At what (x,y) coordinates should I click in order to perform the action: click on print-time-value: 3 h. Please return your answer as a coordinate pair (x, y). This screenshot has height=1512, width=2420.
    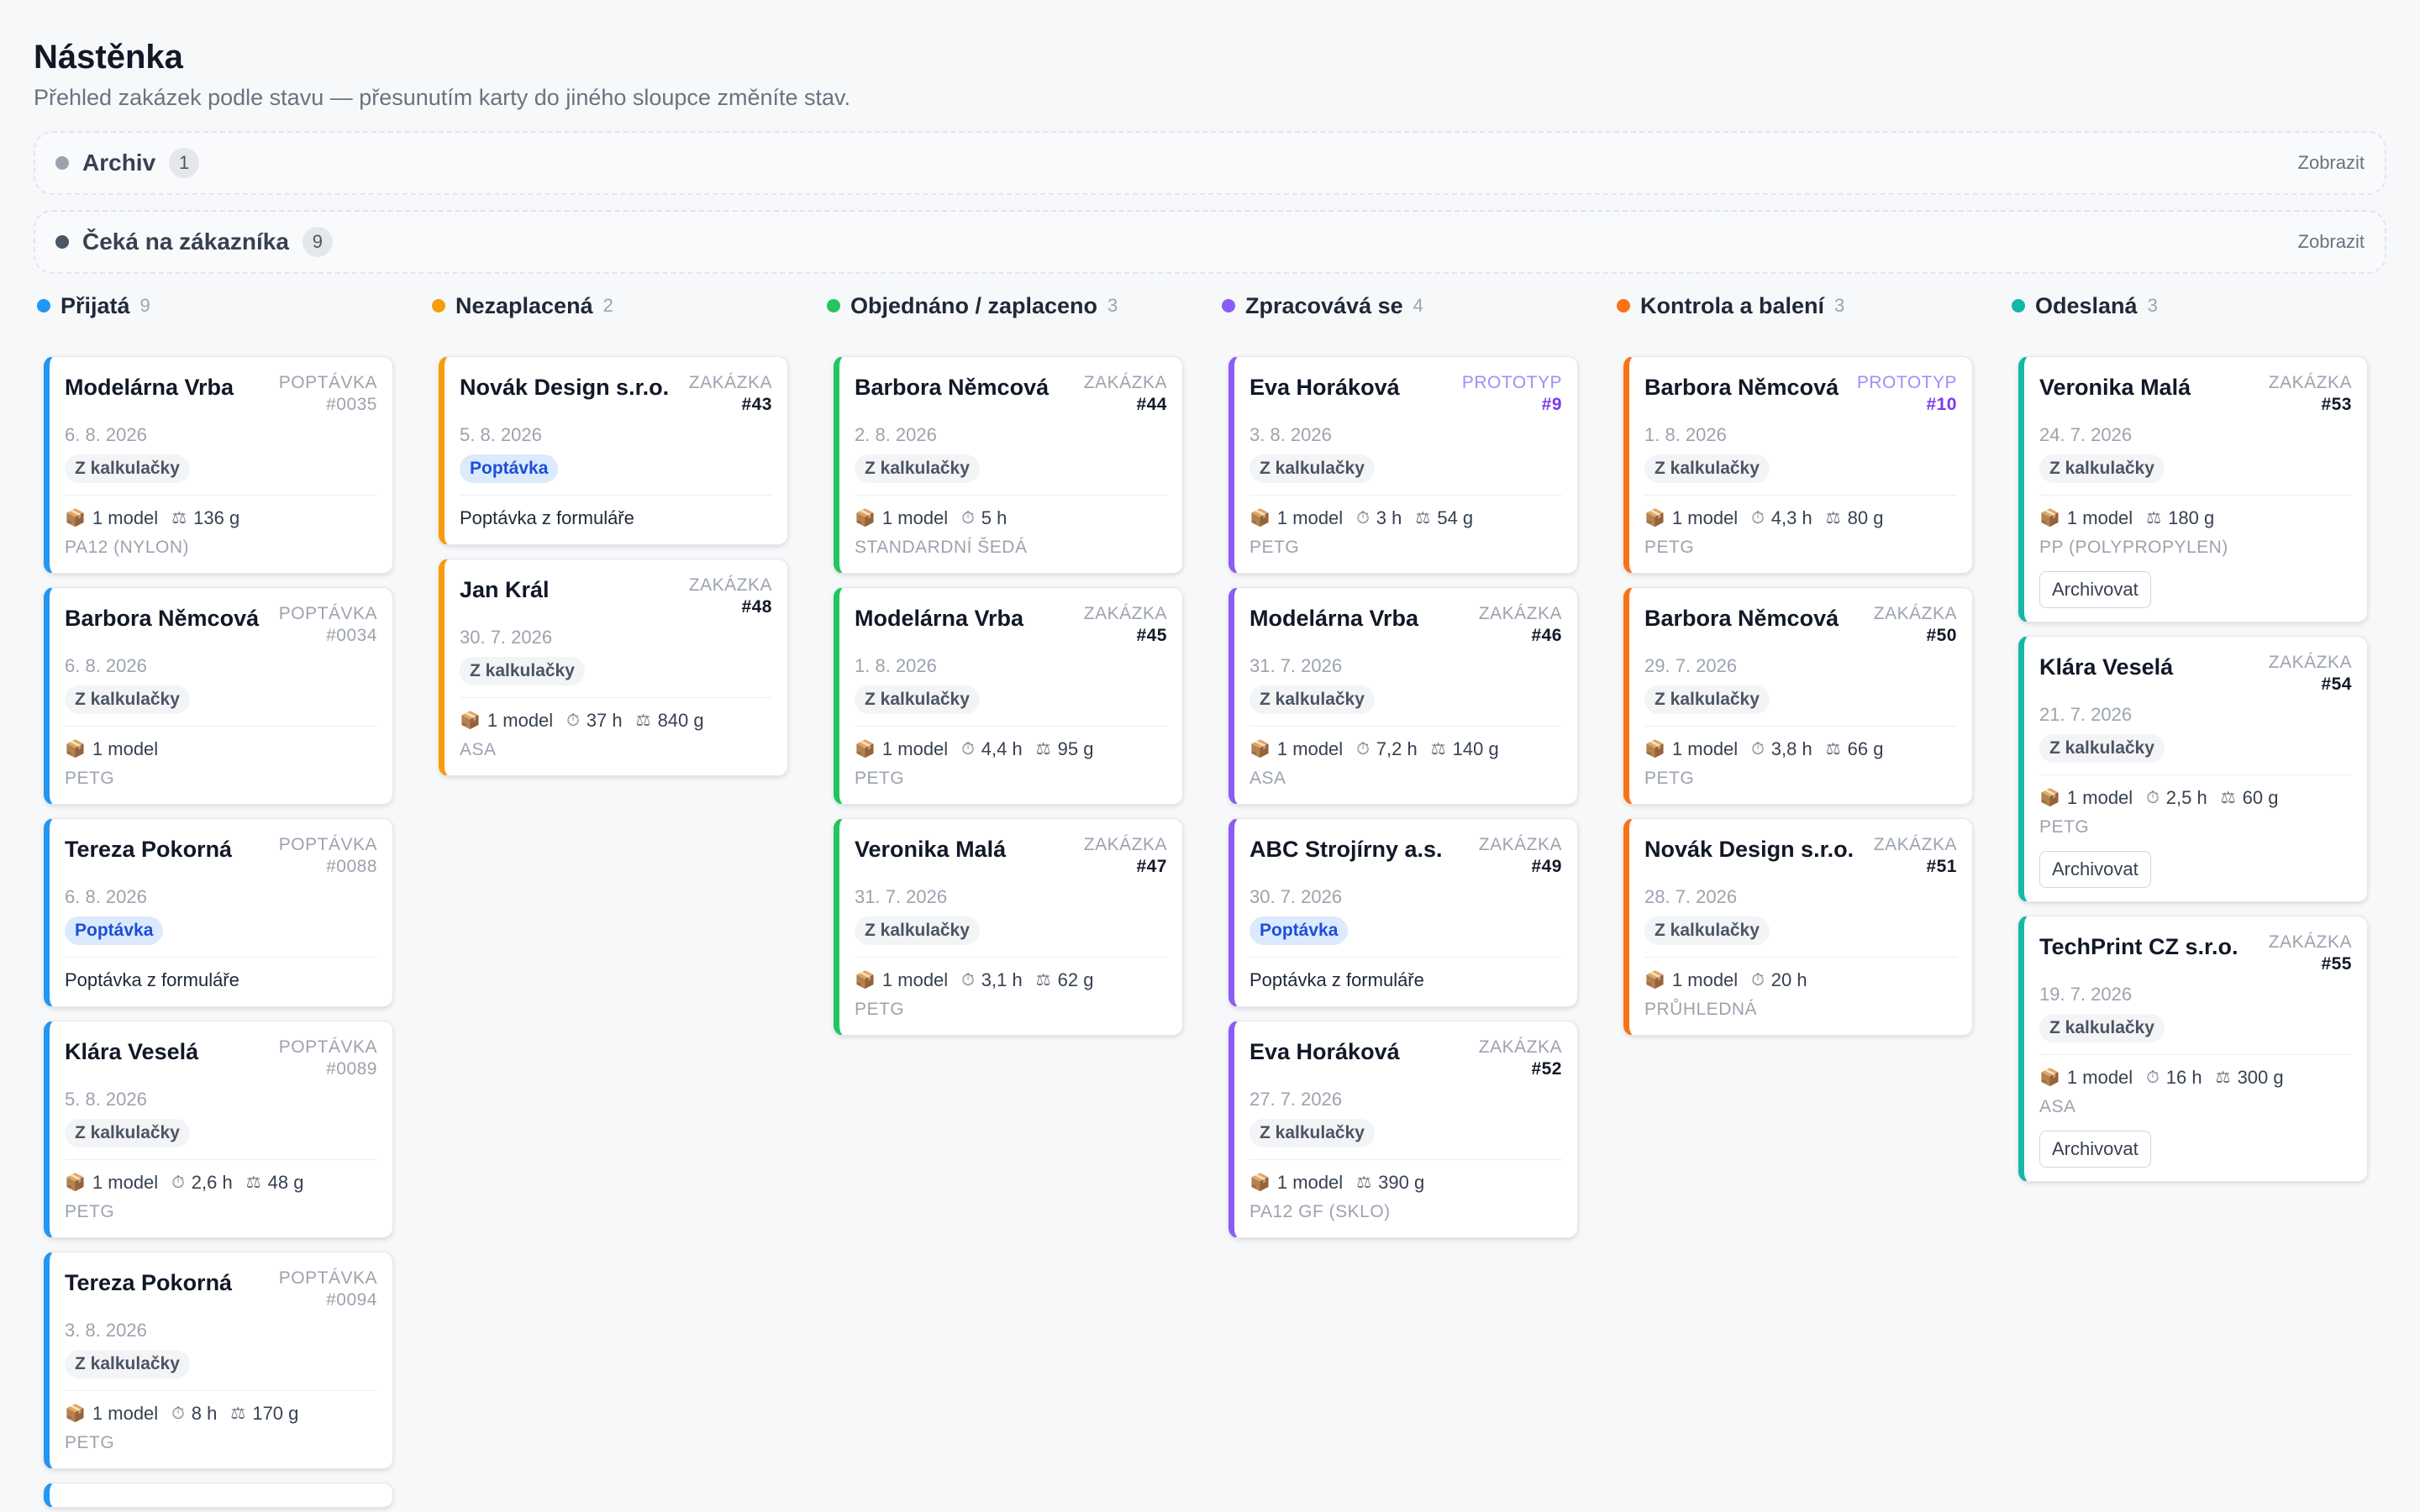
    Looking at the image, I should click on (1389, 517).